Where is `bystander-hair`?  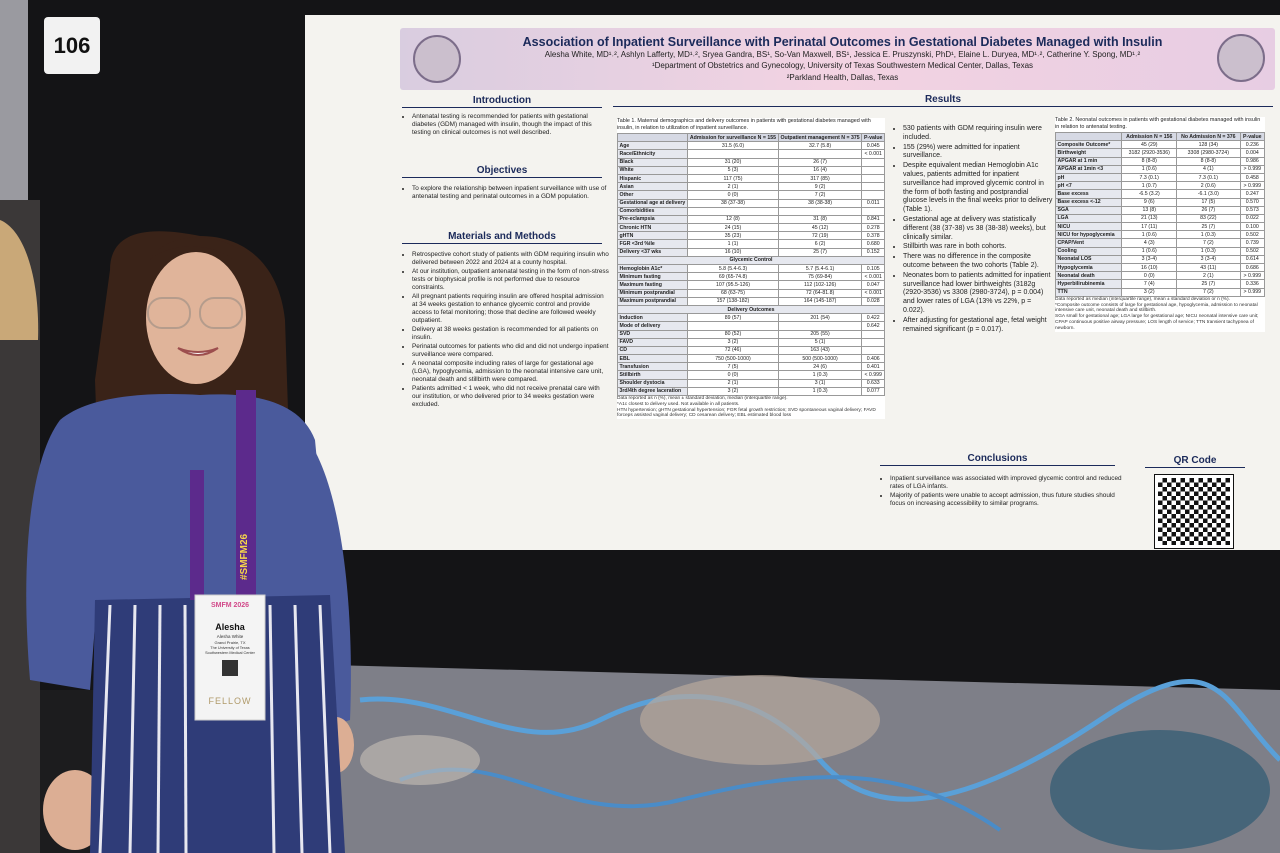
bystander-hair is located at coordinates (19, 280).